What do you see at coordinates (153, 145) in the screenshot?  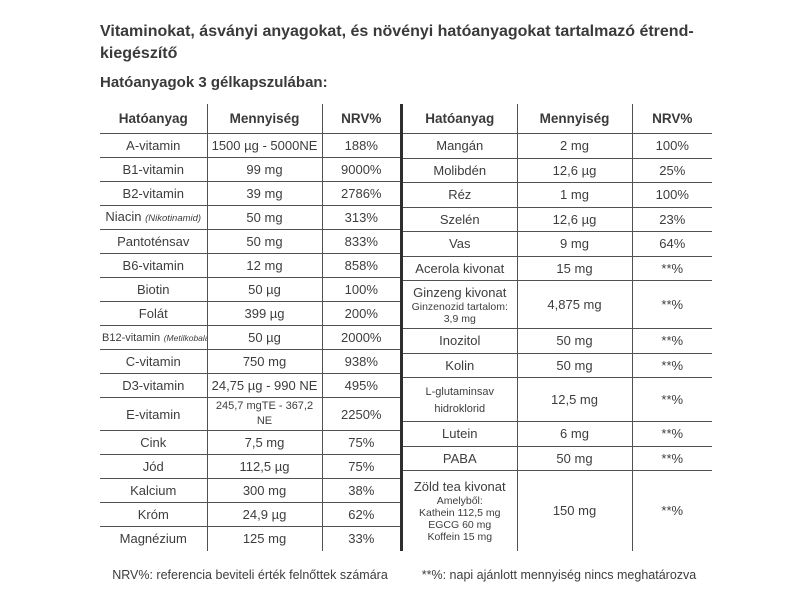 I see `ingredient-name: A-vitamin` at bounding box center [153, 145].